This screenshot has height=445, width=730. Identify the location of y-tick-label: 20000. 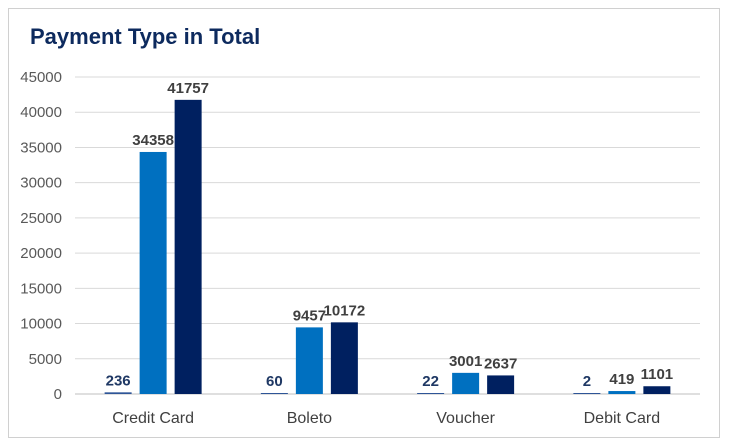
(41, 253).